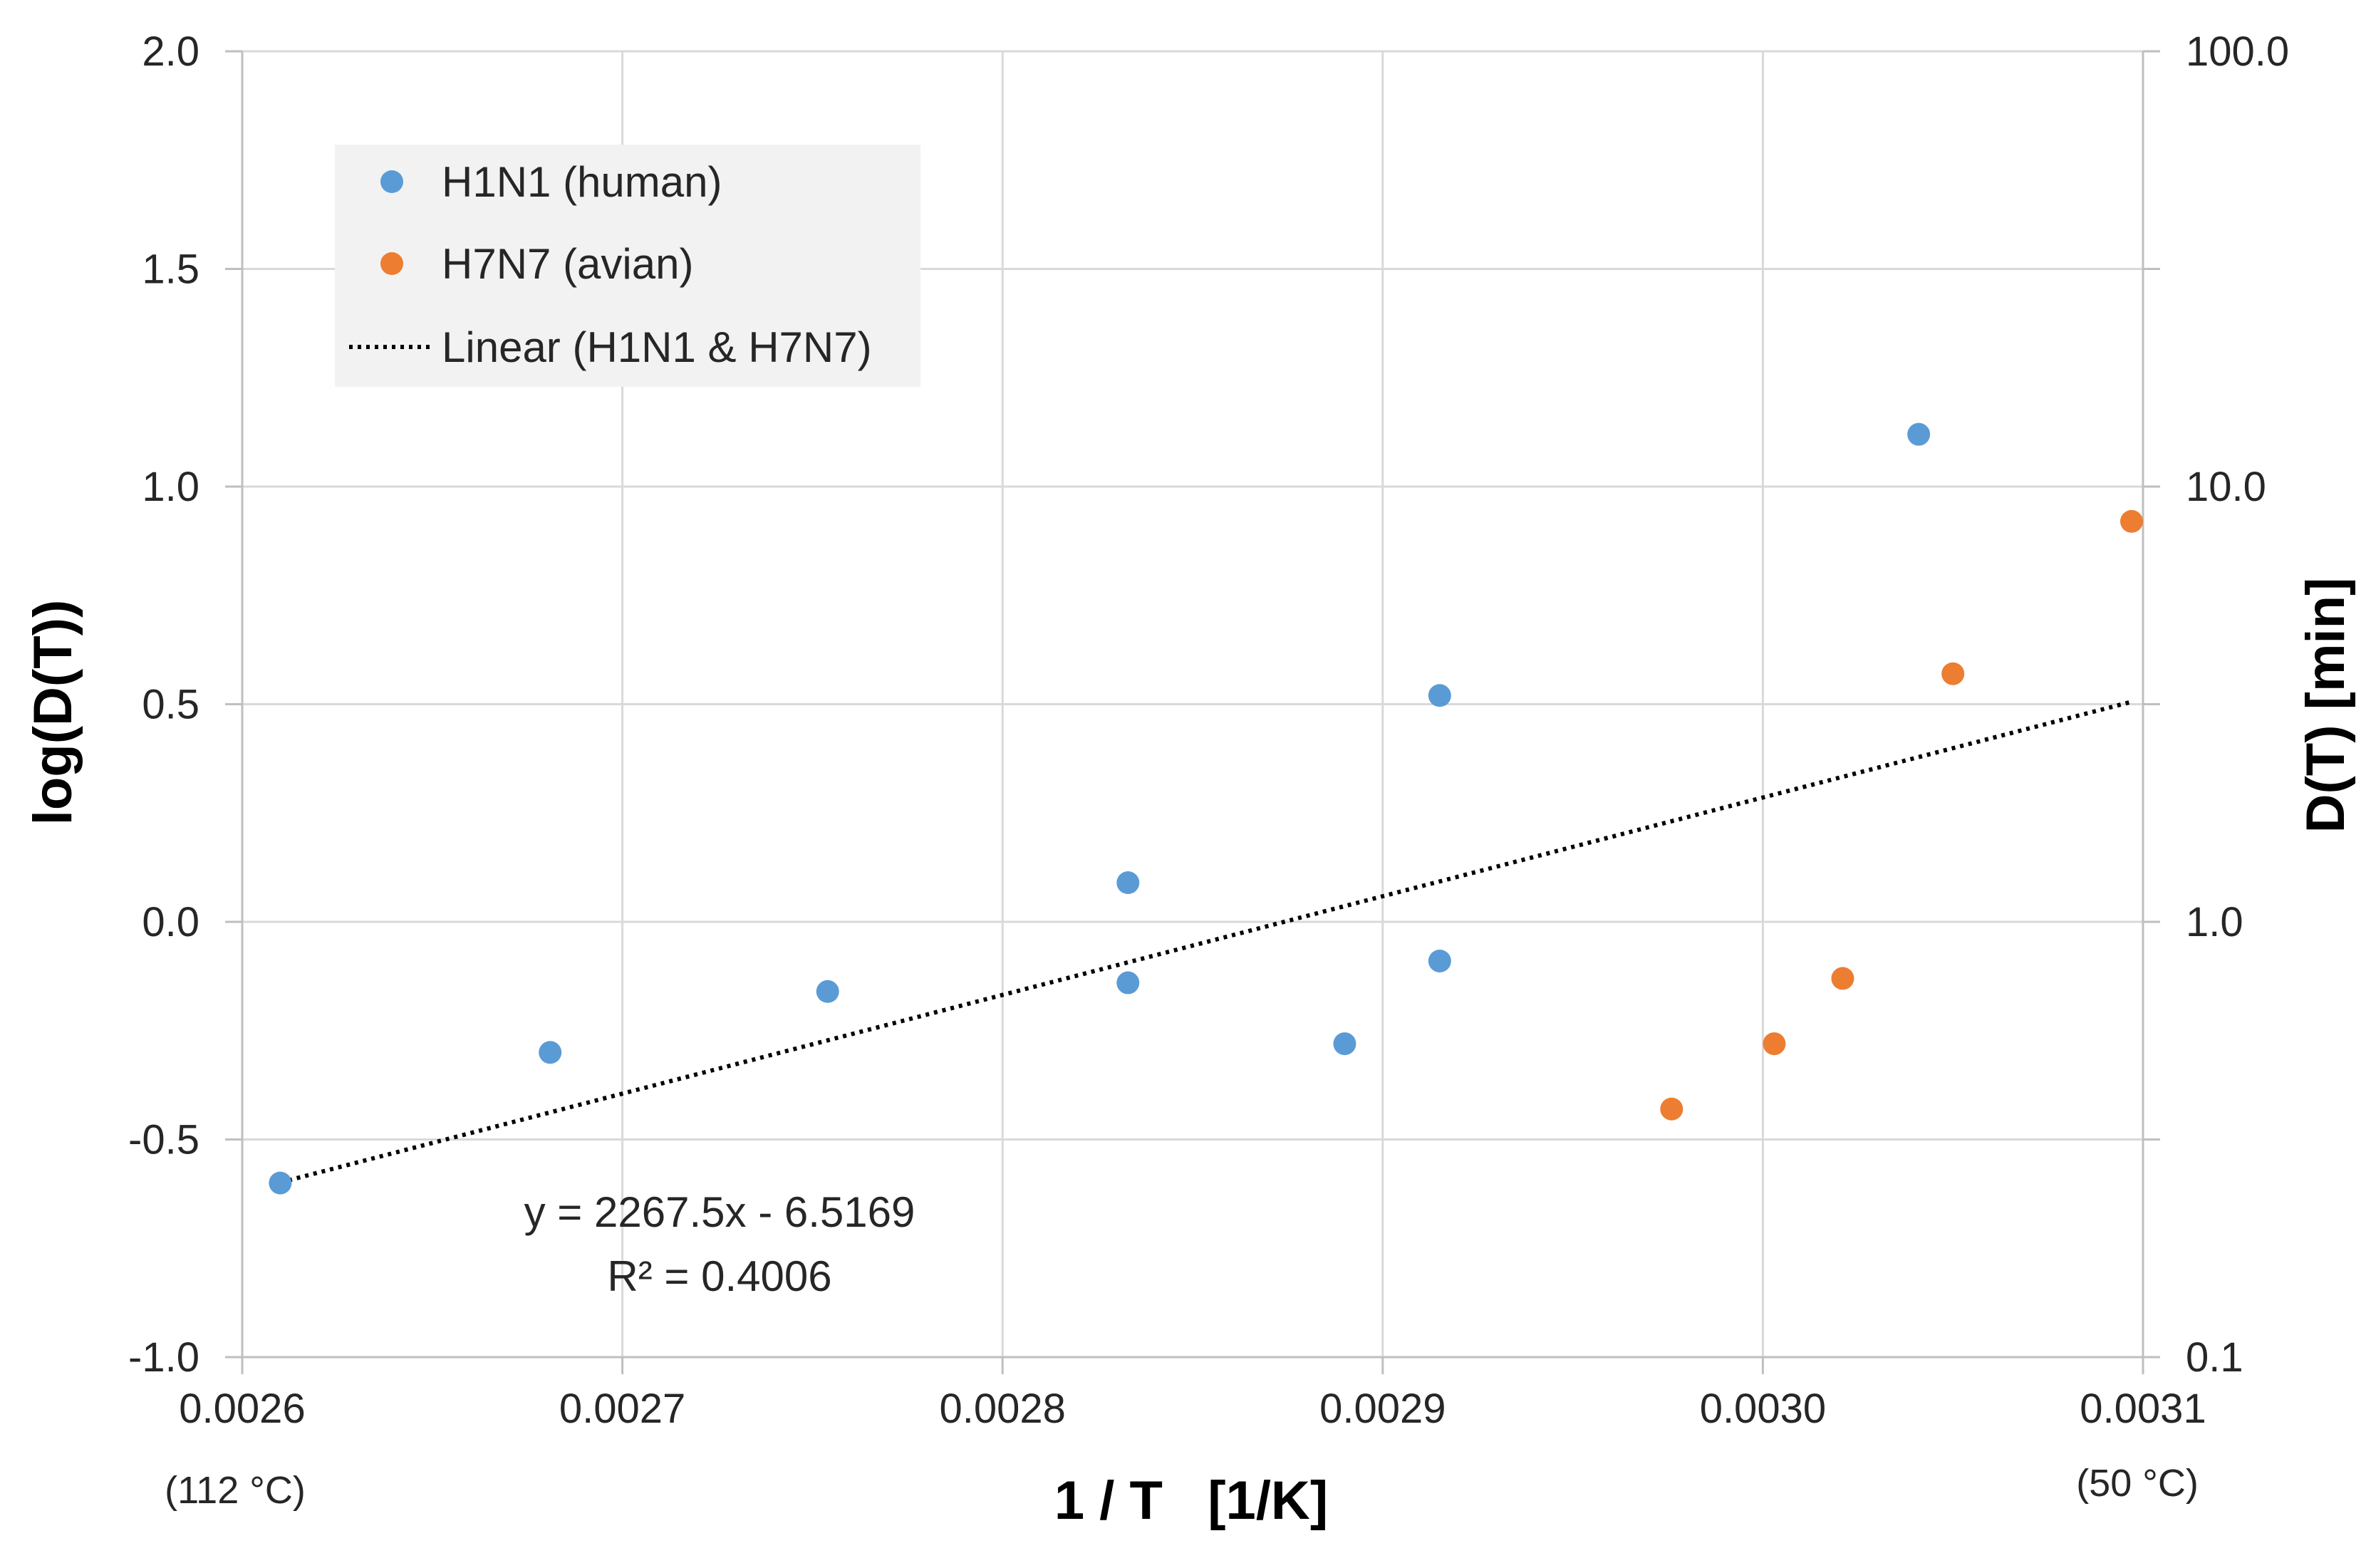 This screenshot has height=1568, width=2366. I want to click on y-tick-label: 0.0, so click(170, 922).